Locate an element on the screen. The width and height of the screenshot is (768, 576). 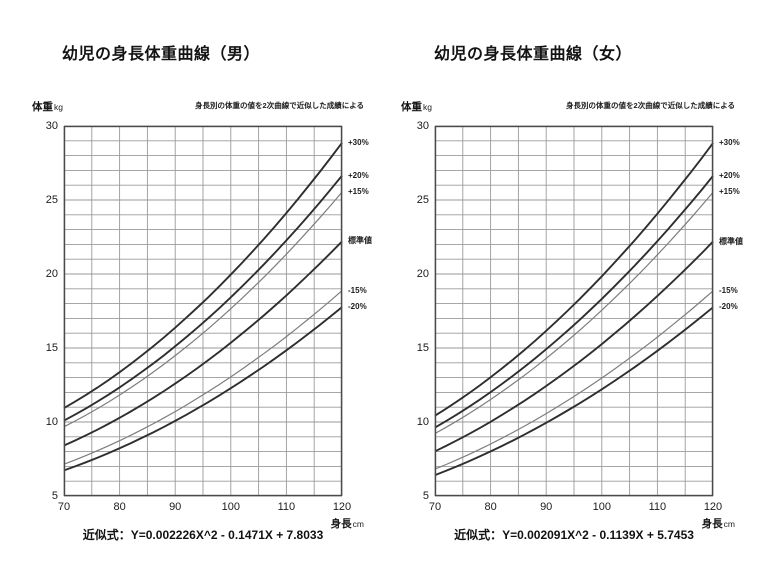
chart-title-boys: 幼児の身長体重曲線（男） is located at coordinates (161, 54).